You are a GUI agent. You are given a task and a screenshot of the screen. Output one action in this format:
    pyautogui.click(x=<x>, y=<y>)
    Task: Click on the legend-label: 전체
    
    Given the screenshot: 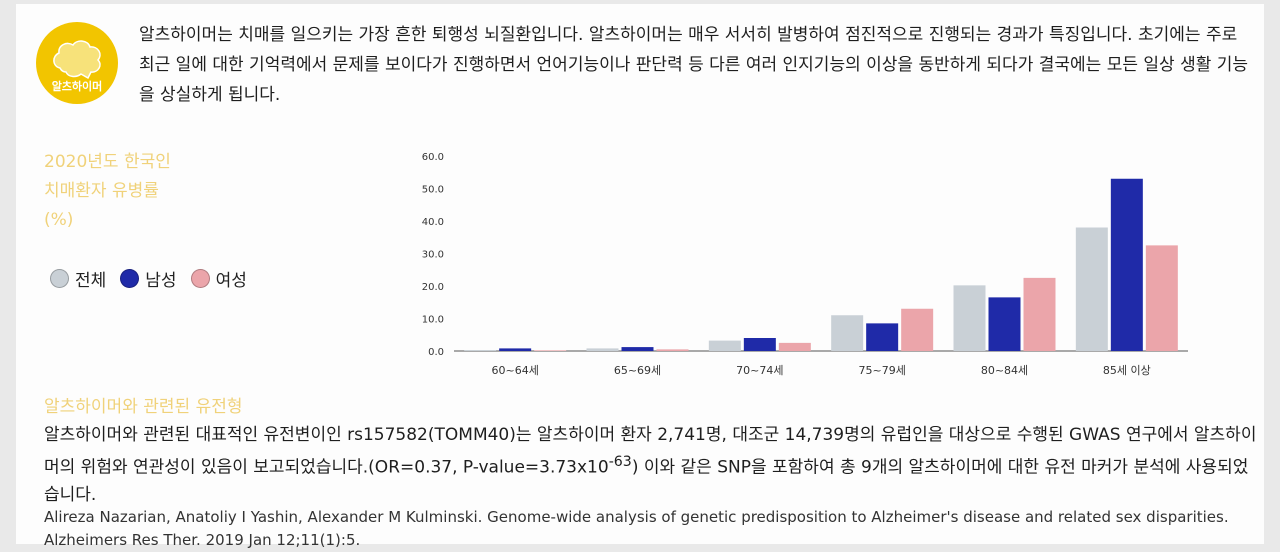 What is the action you would take?
    pyautogui.click(x=91, y=281)
    